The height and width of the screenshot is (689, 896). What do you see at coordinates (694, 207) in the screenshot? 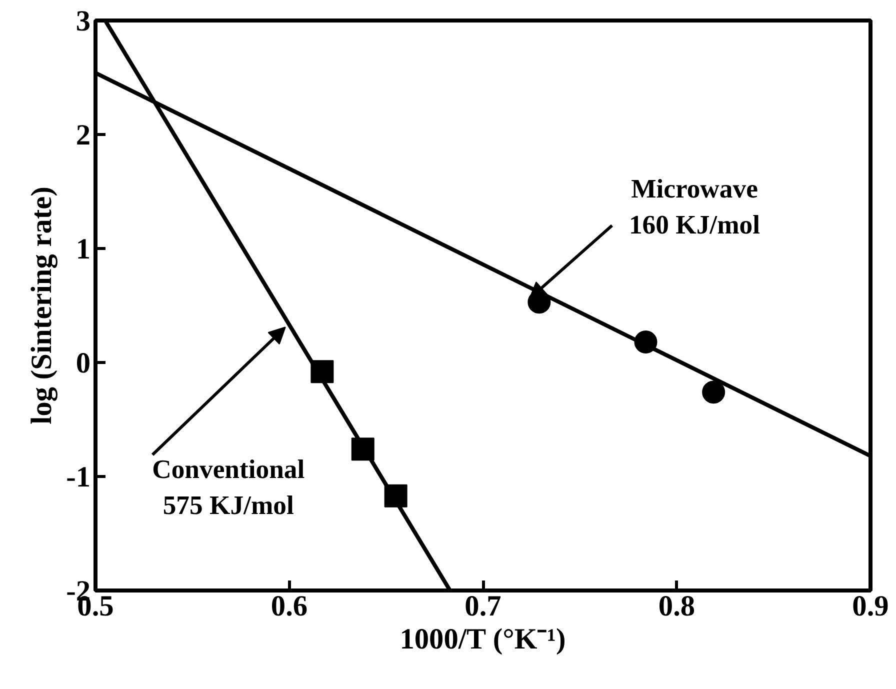
I see `annotation: Microwave 160 KJ/mol` at bounding box center [694, 207].